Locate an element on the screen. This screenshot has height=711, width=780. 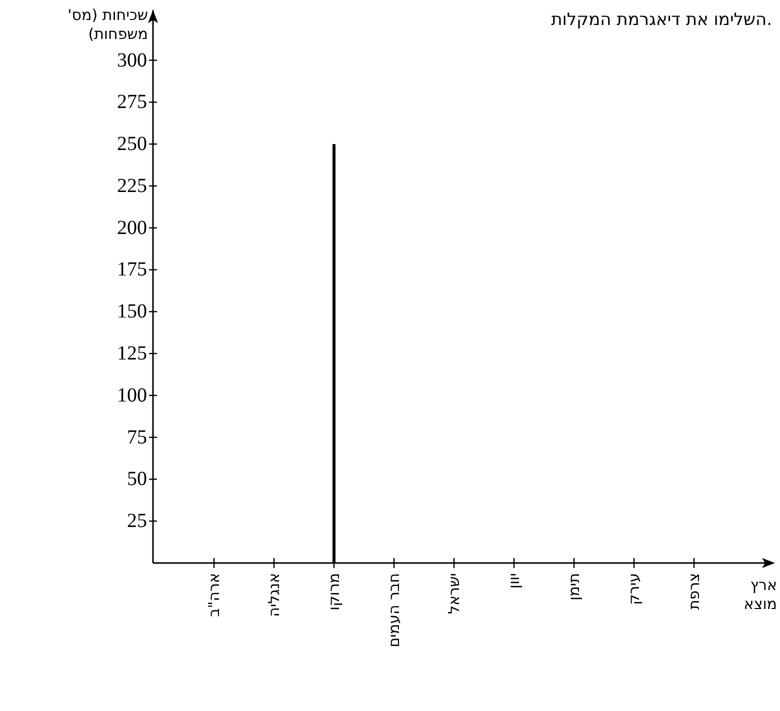
x-tick-label: צרפת is located at coordinates (694, 591).